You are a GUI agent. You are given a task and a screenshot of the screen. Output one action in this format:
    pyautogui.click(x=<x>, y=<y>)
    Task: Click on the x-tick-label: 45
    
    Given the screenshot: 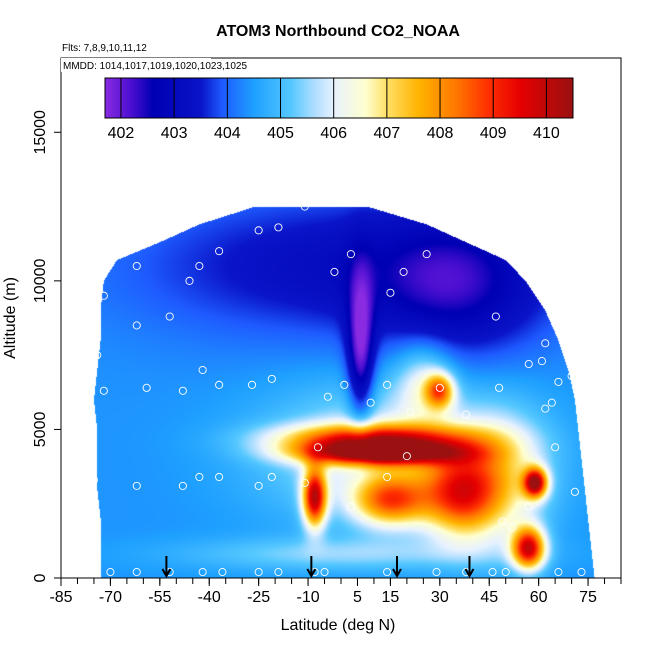 What is the action you would take?
    pyautogui.click(x=489, y=597)
    